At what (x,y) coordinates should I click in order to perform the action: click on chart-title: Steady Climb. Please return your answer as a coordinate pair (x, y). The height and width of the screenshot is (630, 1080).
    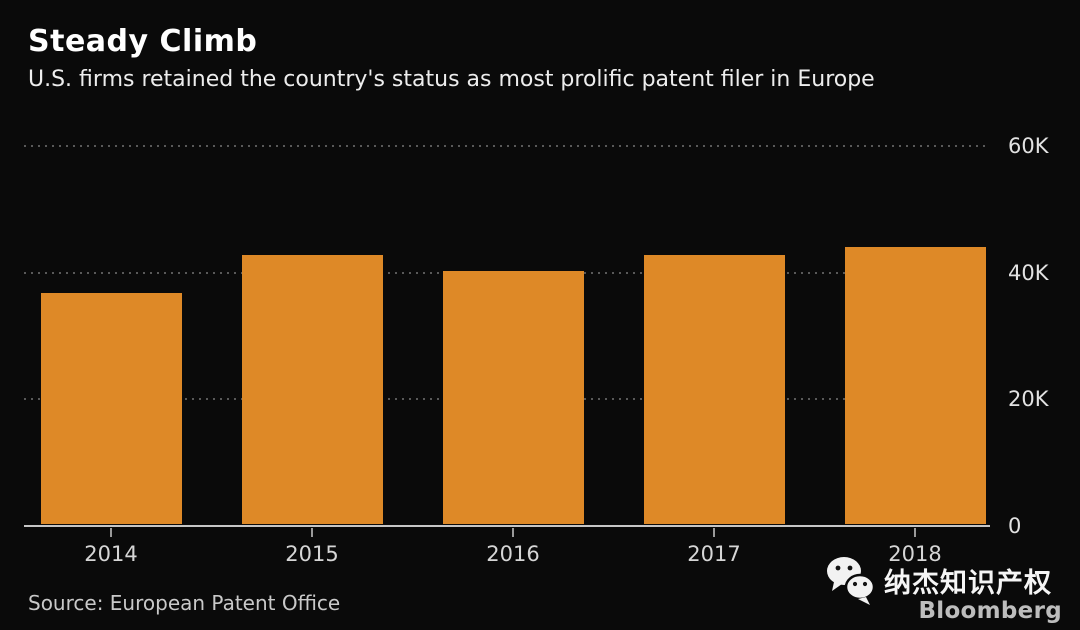
    Looking at the image, I should click on (143, 41).